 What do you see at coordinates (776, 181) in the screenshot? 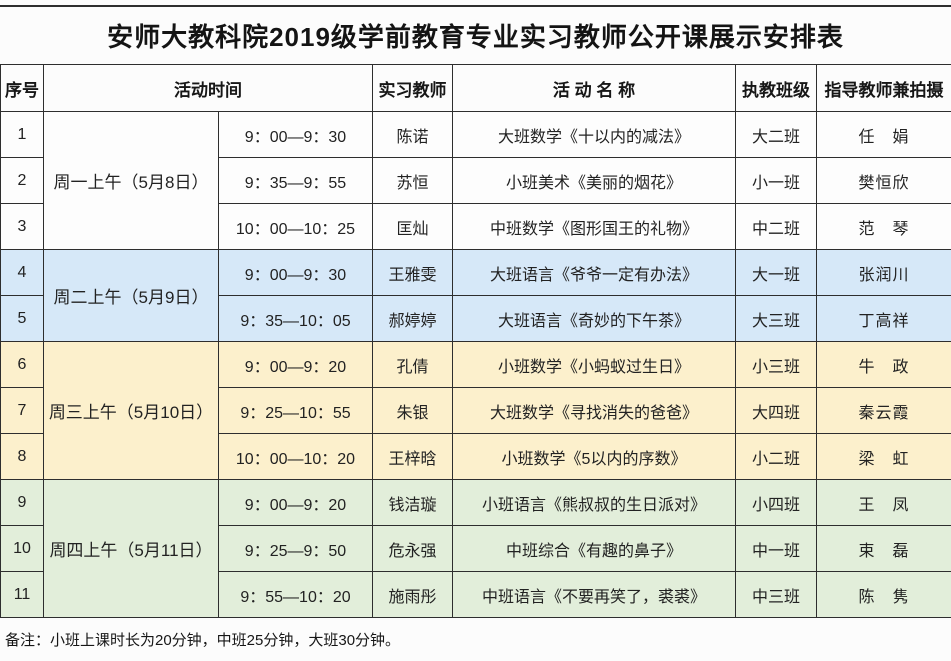
I see `class-cell: 小一班` at bounding box center [776, 181].